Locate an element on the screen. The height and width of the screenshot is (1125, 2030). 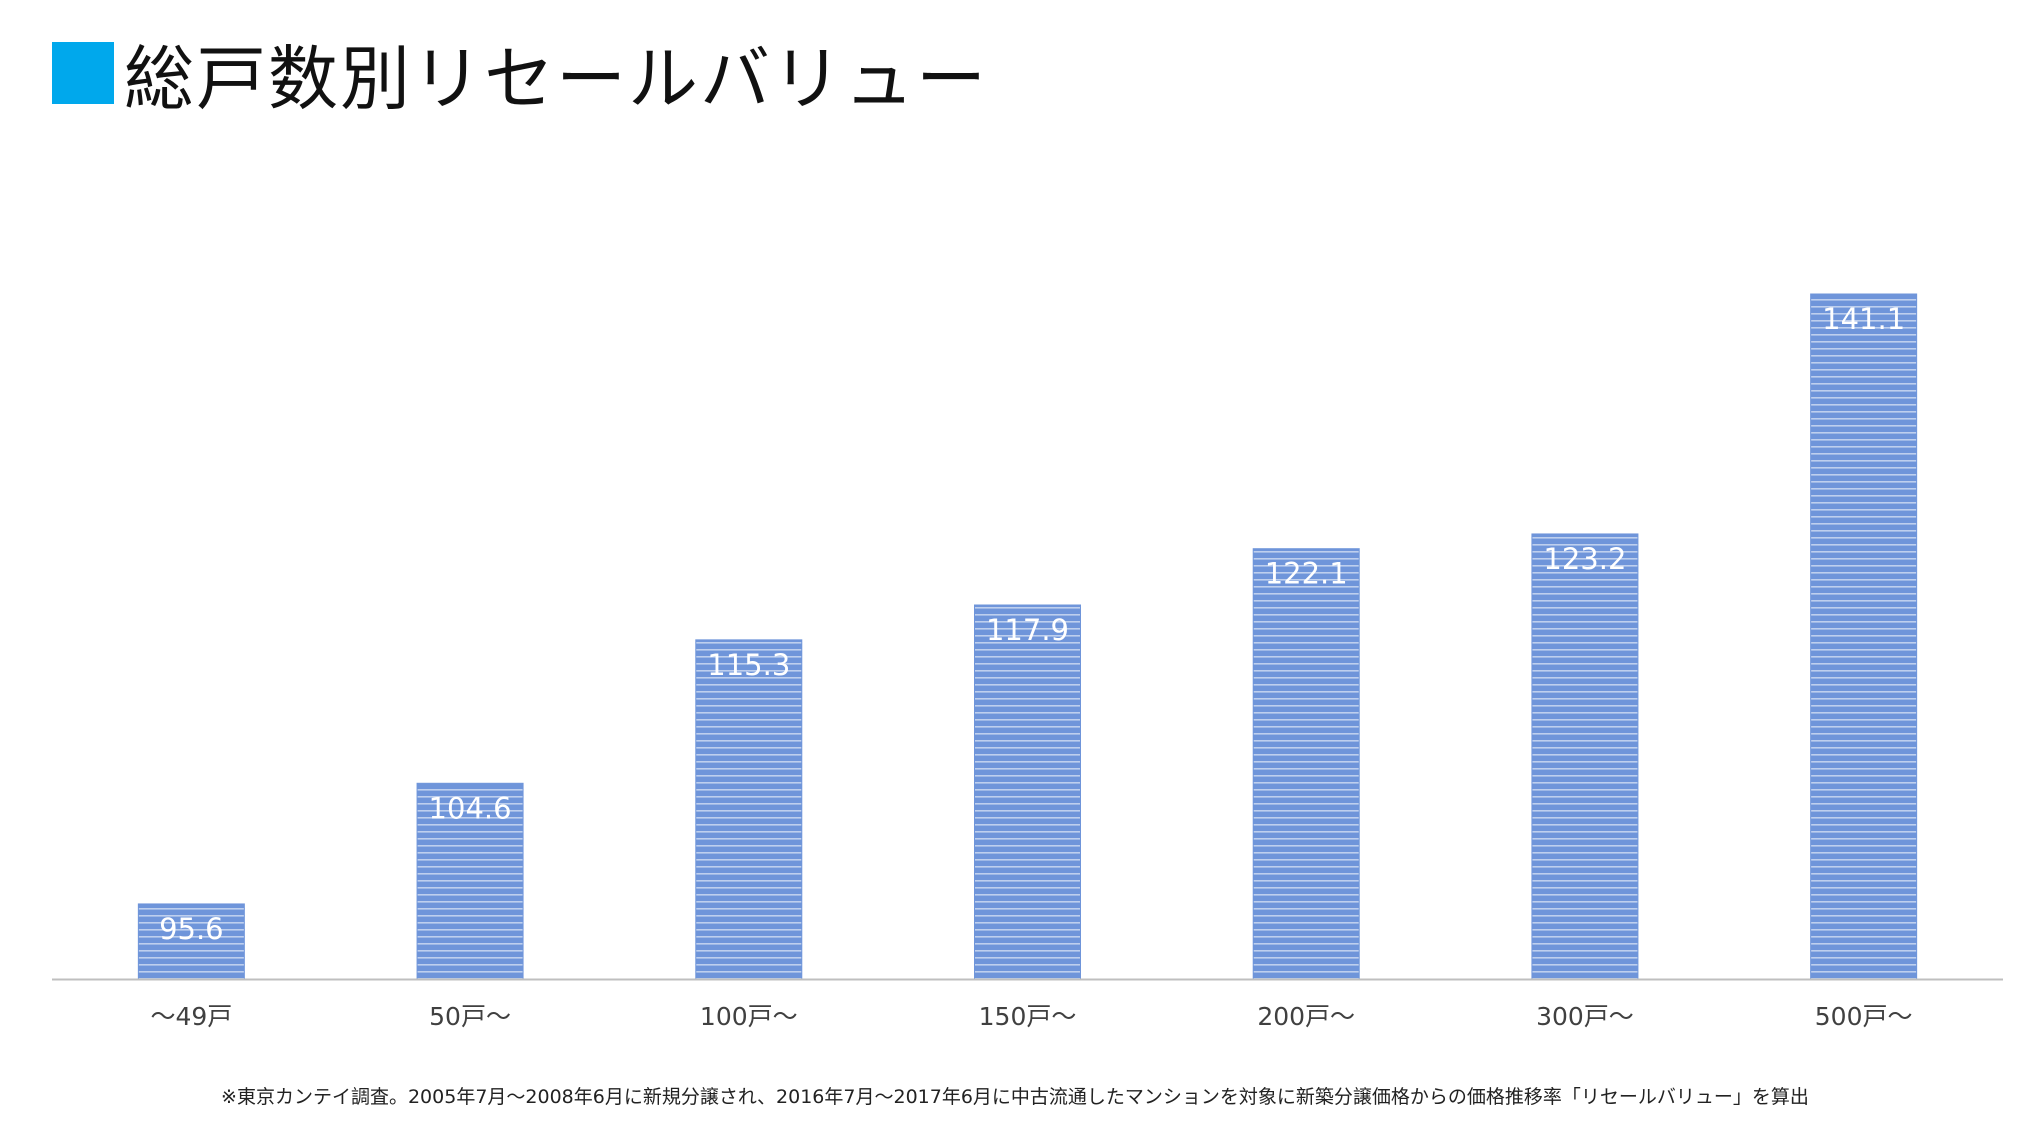
category-label-2: 100戸～ is located at coordinates (749, 1016).